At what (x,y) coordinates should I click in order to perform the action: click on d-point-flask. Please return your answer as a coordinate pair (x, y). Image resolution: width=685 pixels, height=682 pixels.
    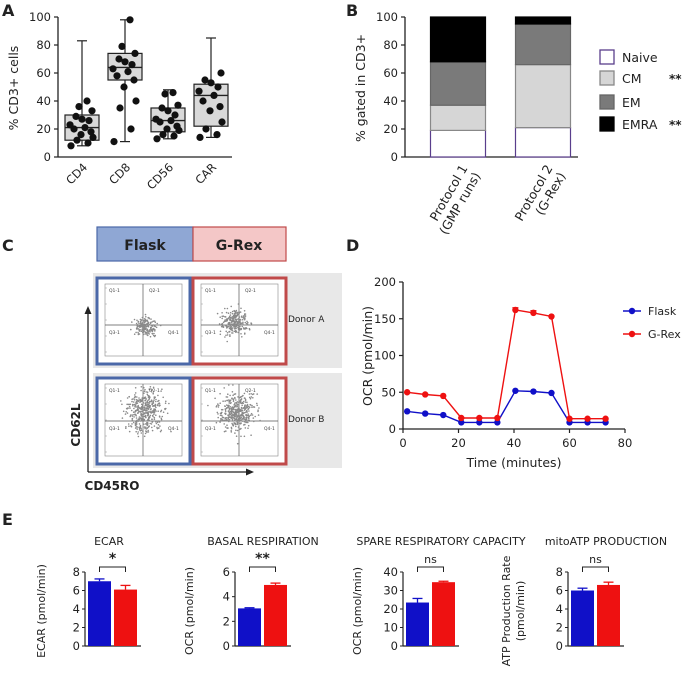
    Looking at the image, I should click on (407, 411).